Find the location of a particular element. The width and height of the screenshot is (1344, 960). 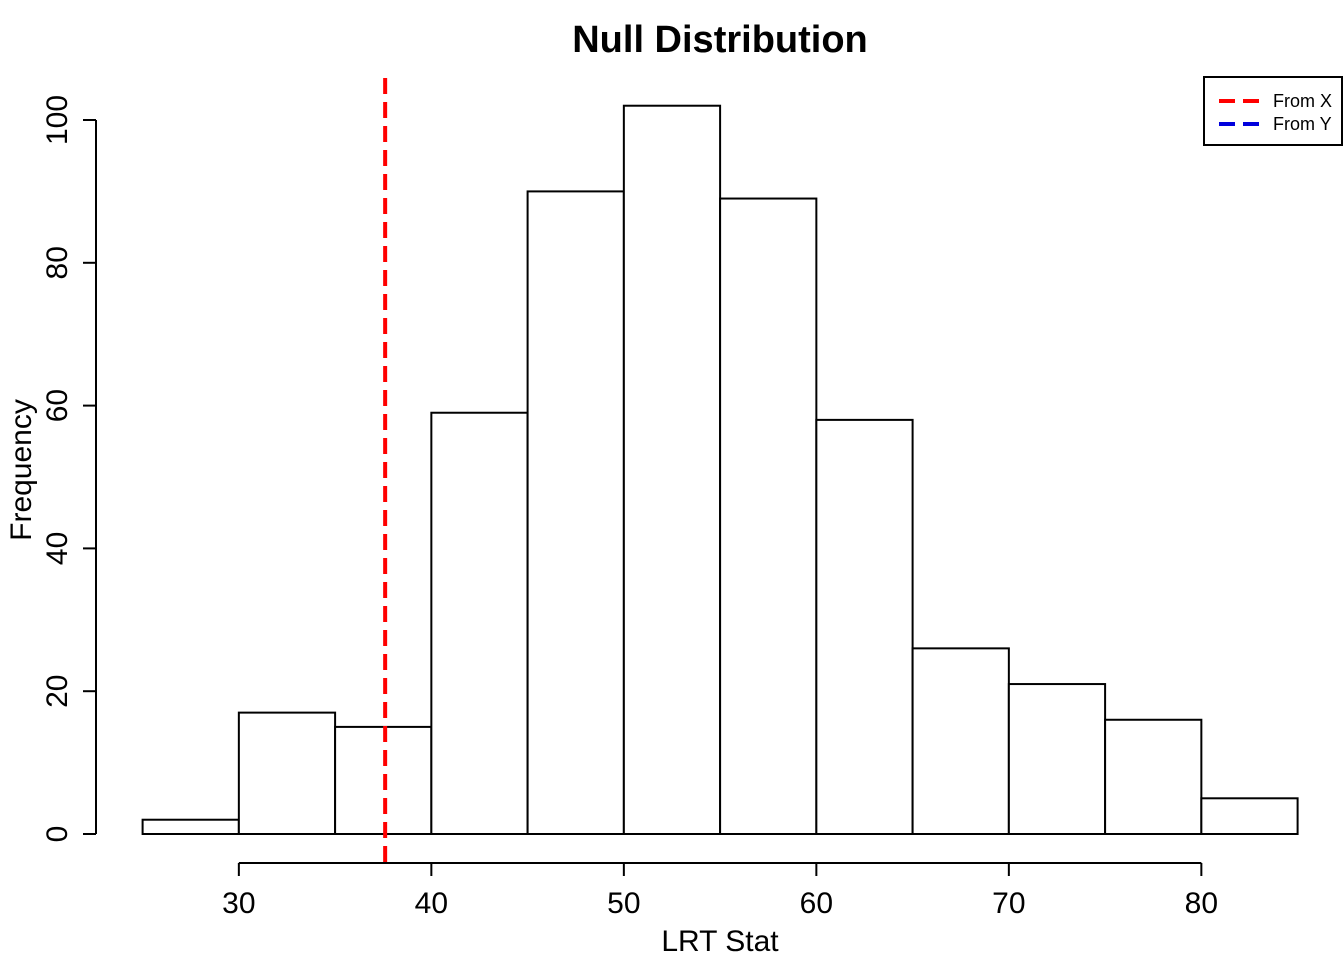

legend-label: From Y is located at coordinates (1302, 124).